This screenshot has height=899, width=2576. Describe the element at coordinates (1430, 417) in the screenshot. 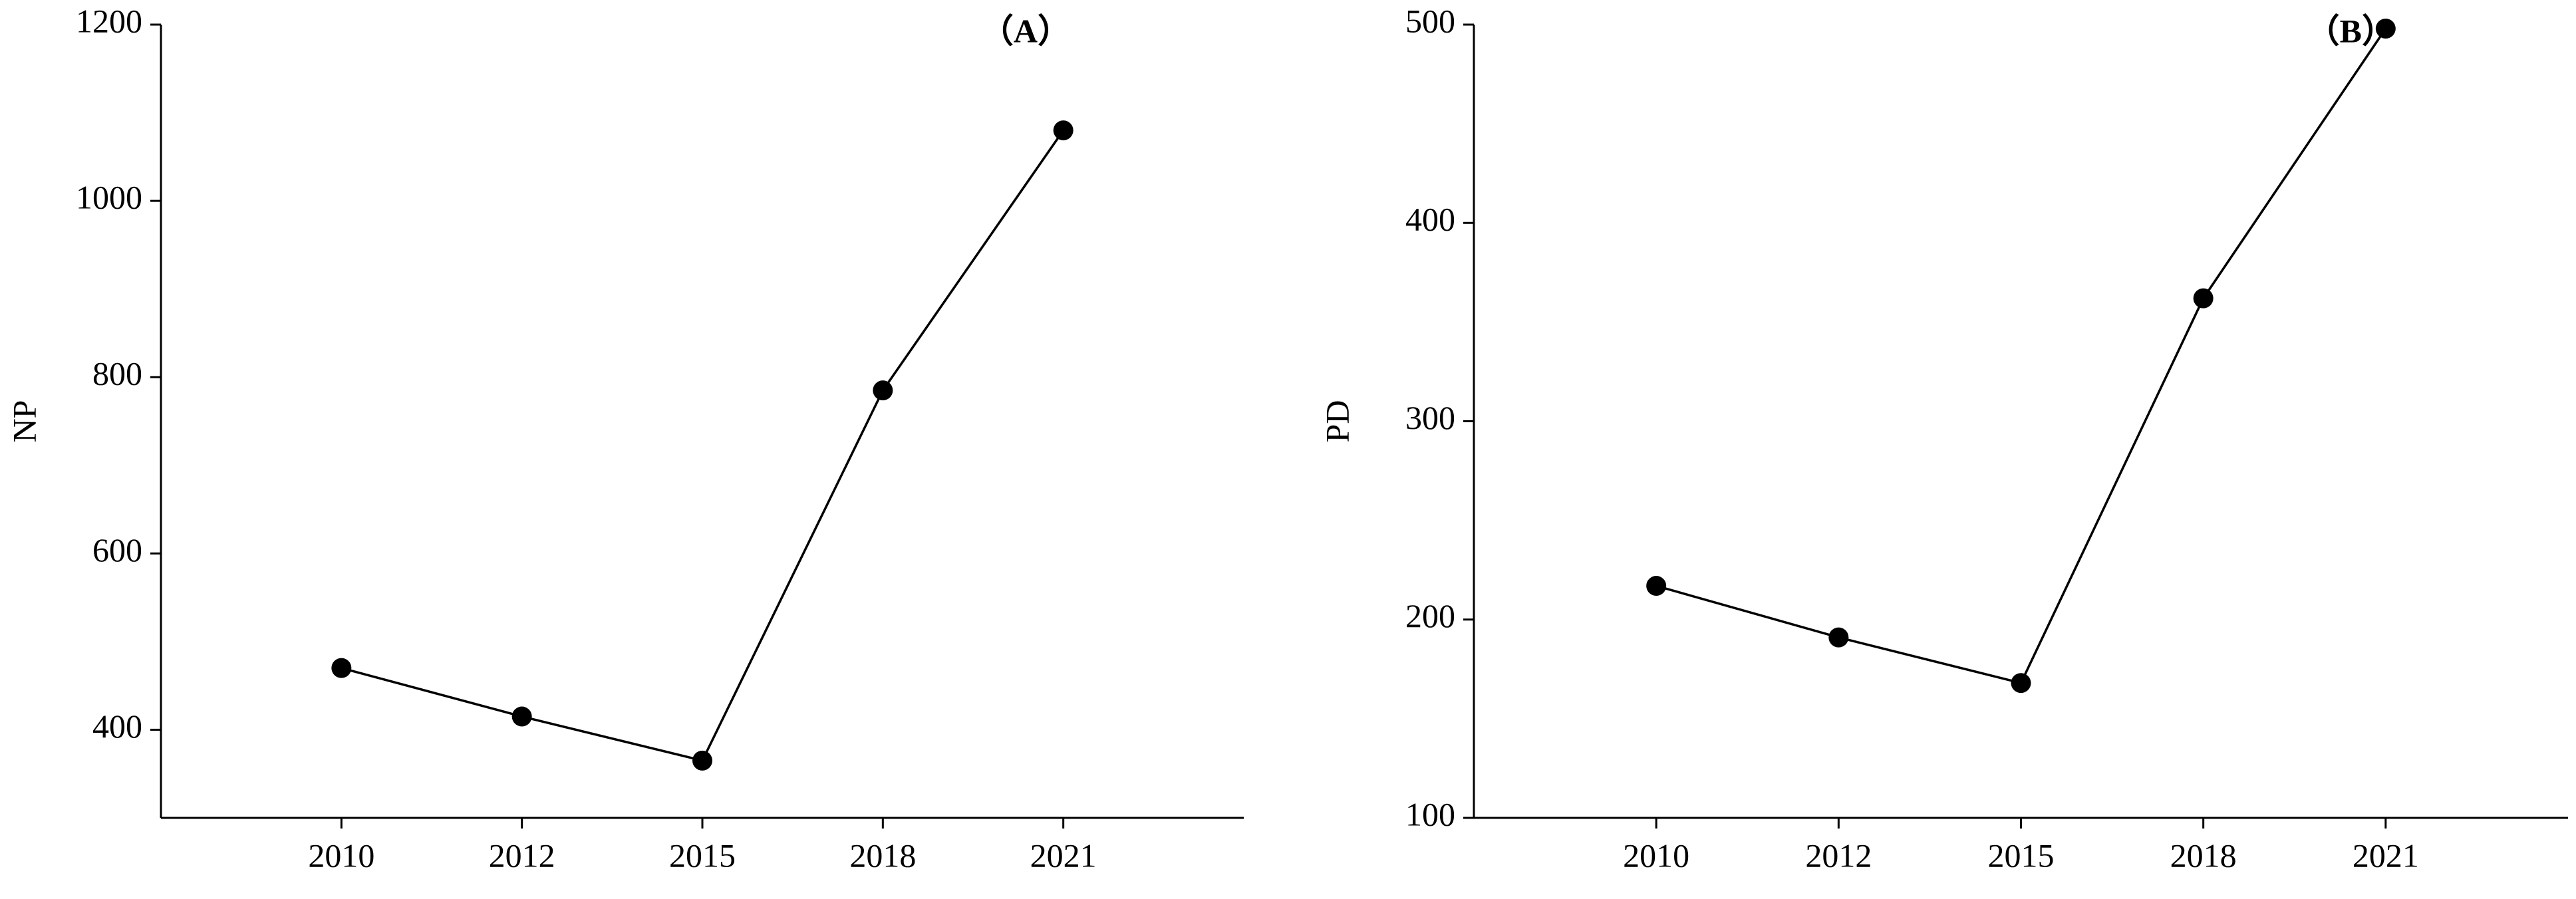

I see `y-tick-label: 300` at that location.